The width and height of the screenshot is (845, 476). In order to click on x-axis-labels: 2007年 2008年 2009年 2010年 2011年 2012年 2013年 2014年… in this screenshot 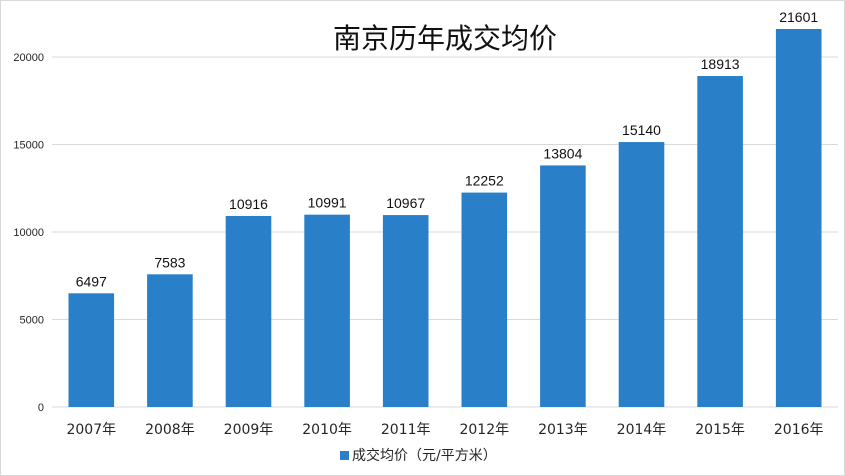, I will do `click(444, 430)`.